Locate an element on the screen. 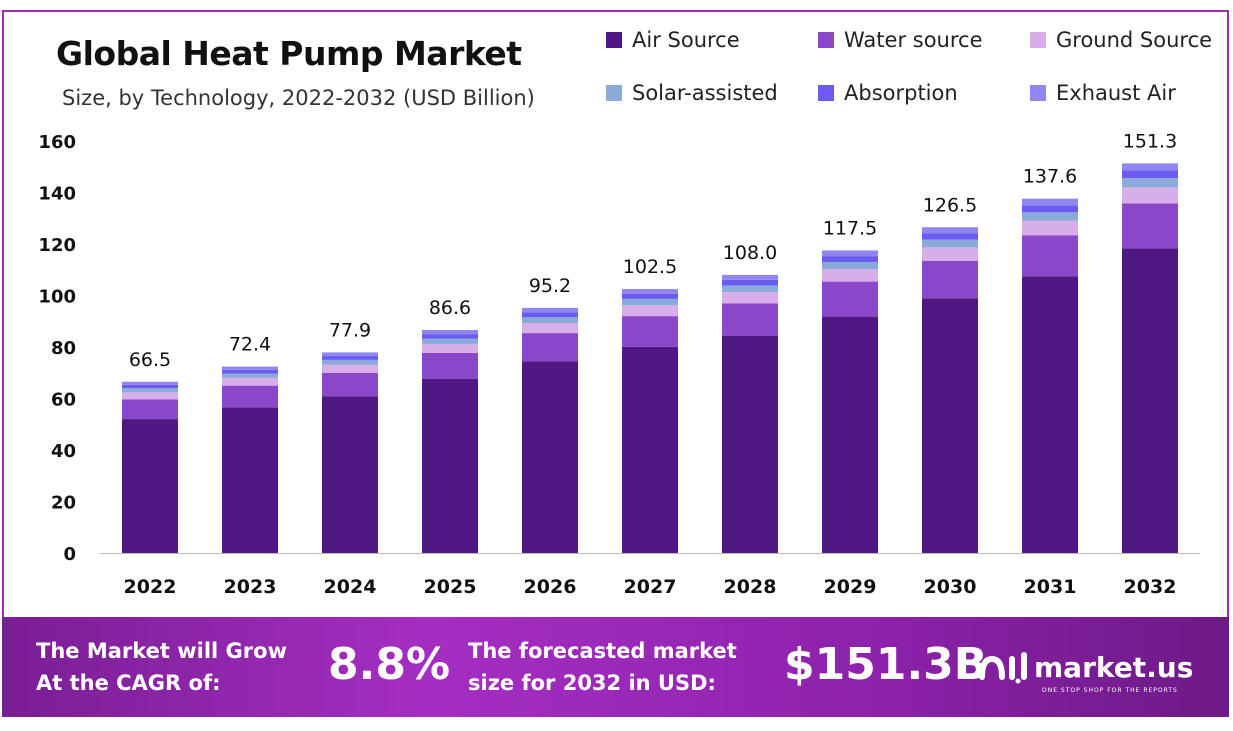 The height and width of the screenshot is (731, 1233). x-tick-label: 2025 is located at coordinates (450, 587).